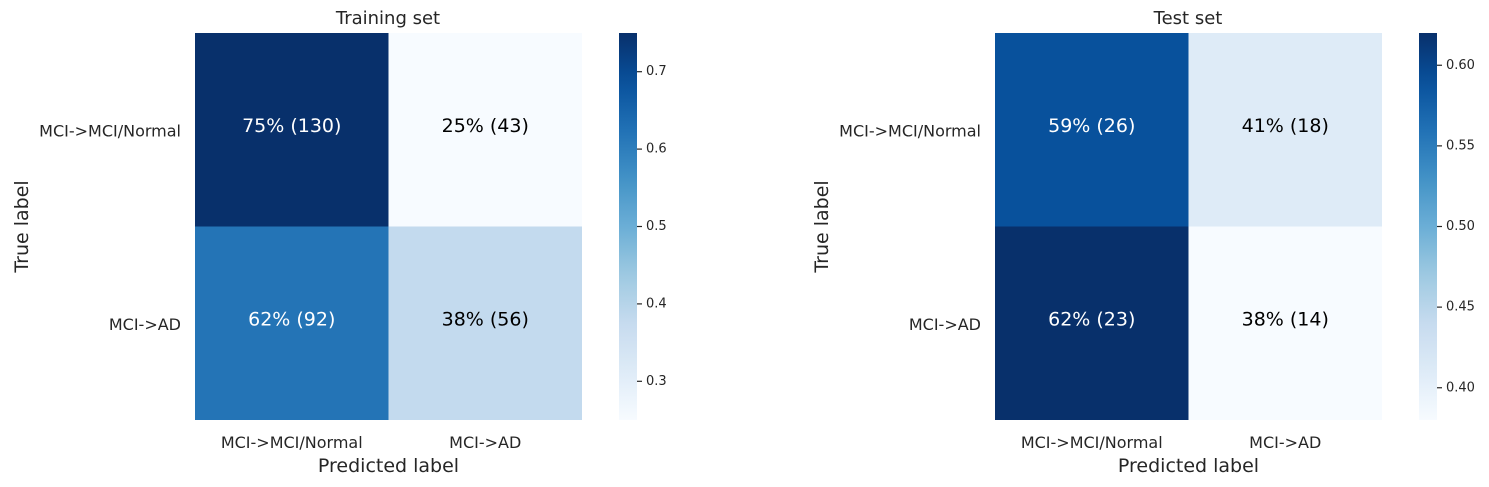 The image size is (1489, 487). What do you see at coordinates (656, 71) in the screenshot?
I see `colorbar-tick-label: 0.7` at bounding box center [656, 71].